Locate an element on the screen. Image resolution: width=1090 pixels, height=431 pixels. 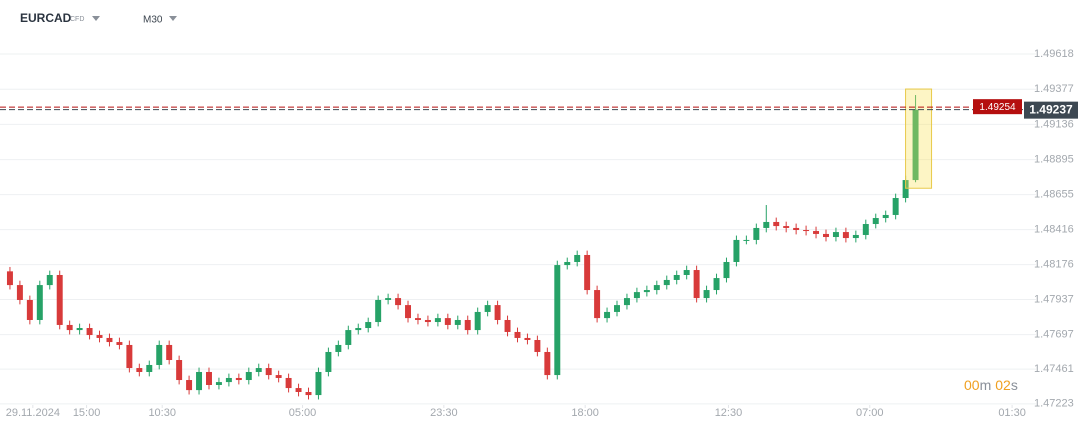
countdown-seconds: 02 is located at coordinates (1003, 385).